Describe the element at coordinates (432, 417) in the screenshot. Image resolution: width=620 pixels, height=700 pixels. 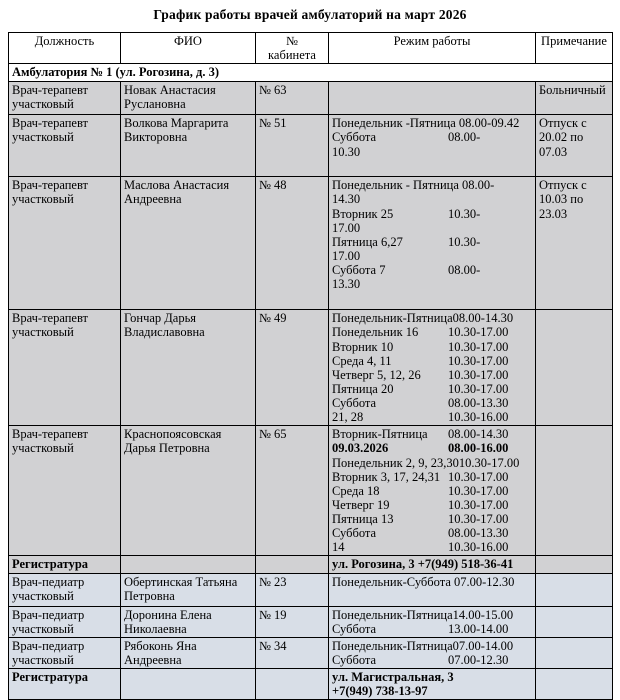
I see `schedule-line: 21, 28 10.30-16.00` at that location.